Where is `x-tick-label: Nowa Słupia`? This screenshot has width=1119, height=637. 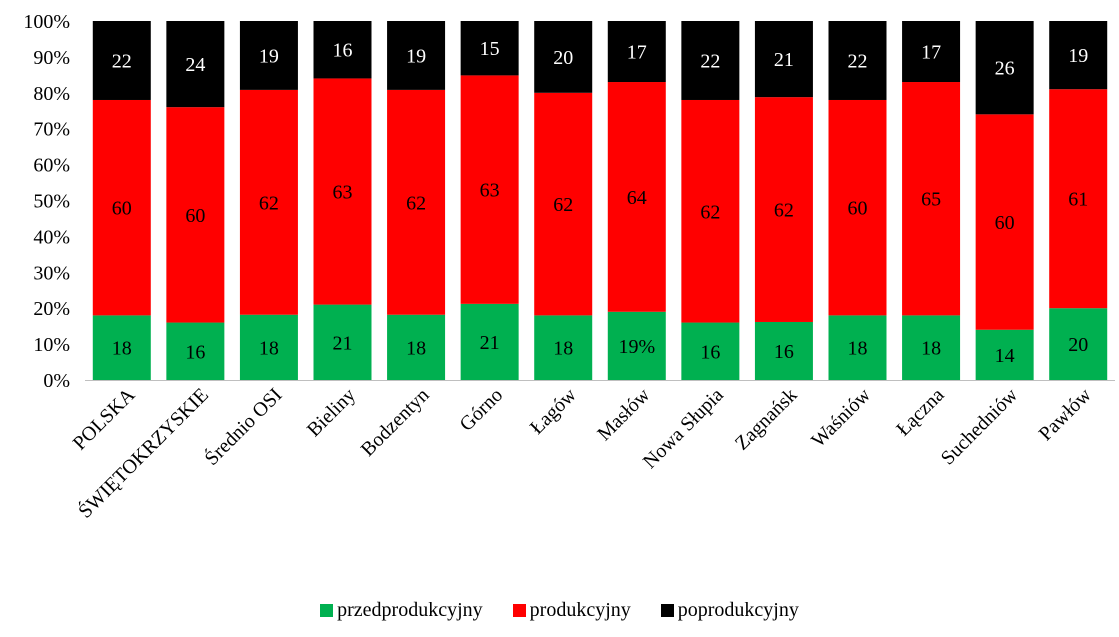
x-tick-label: Nowa Słupia is located at coordinates (683, 428).